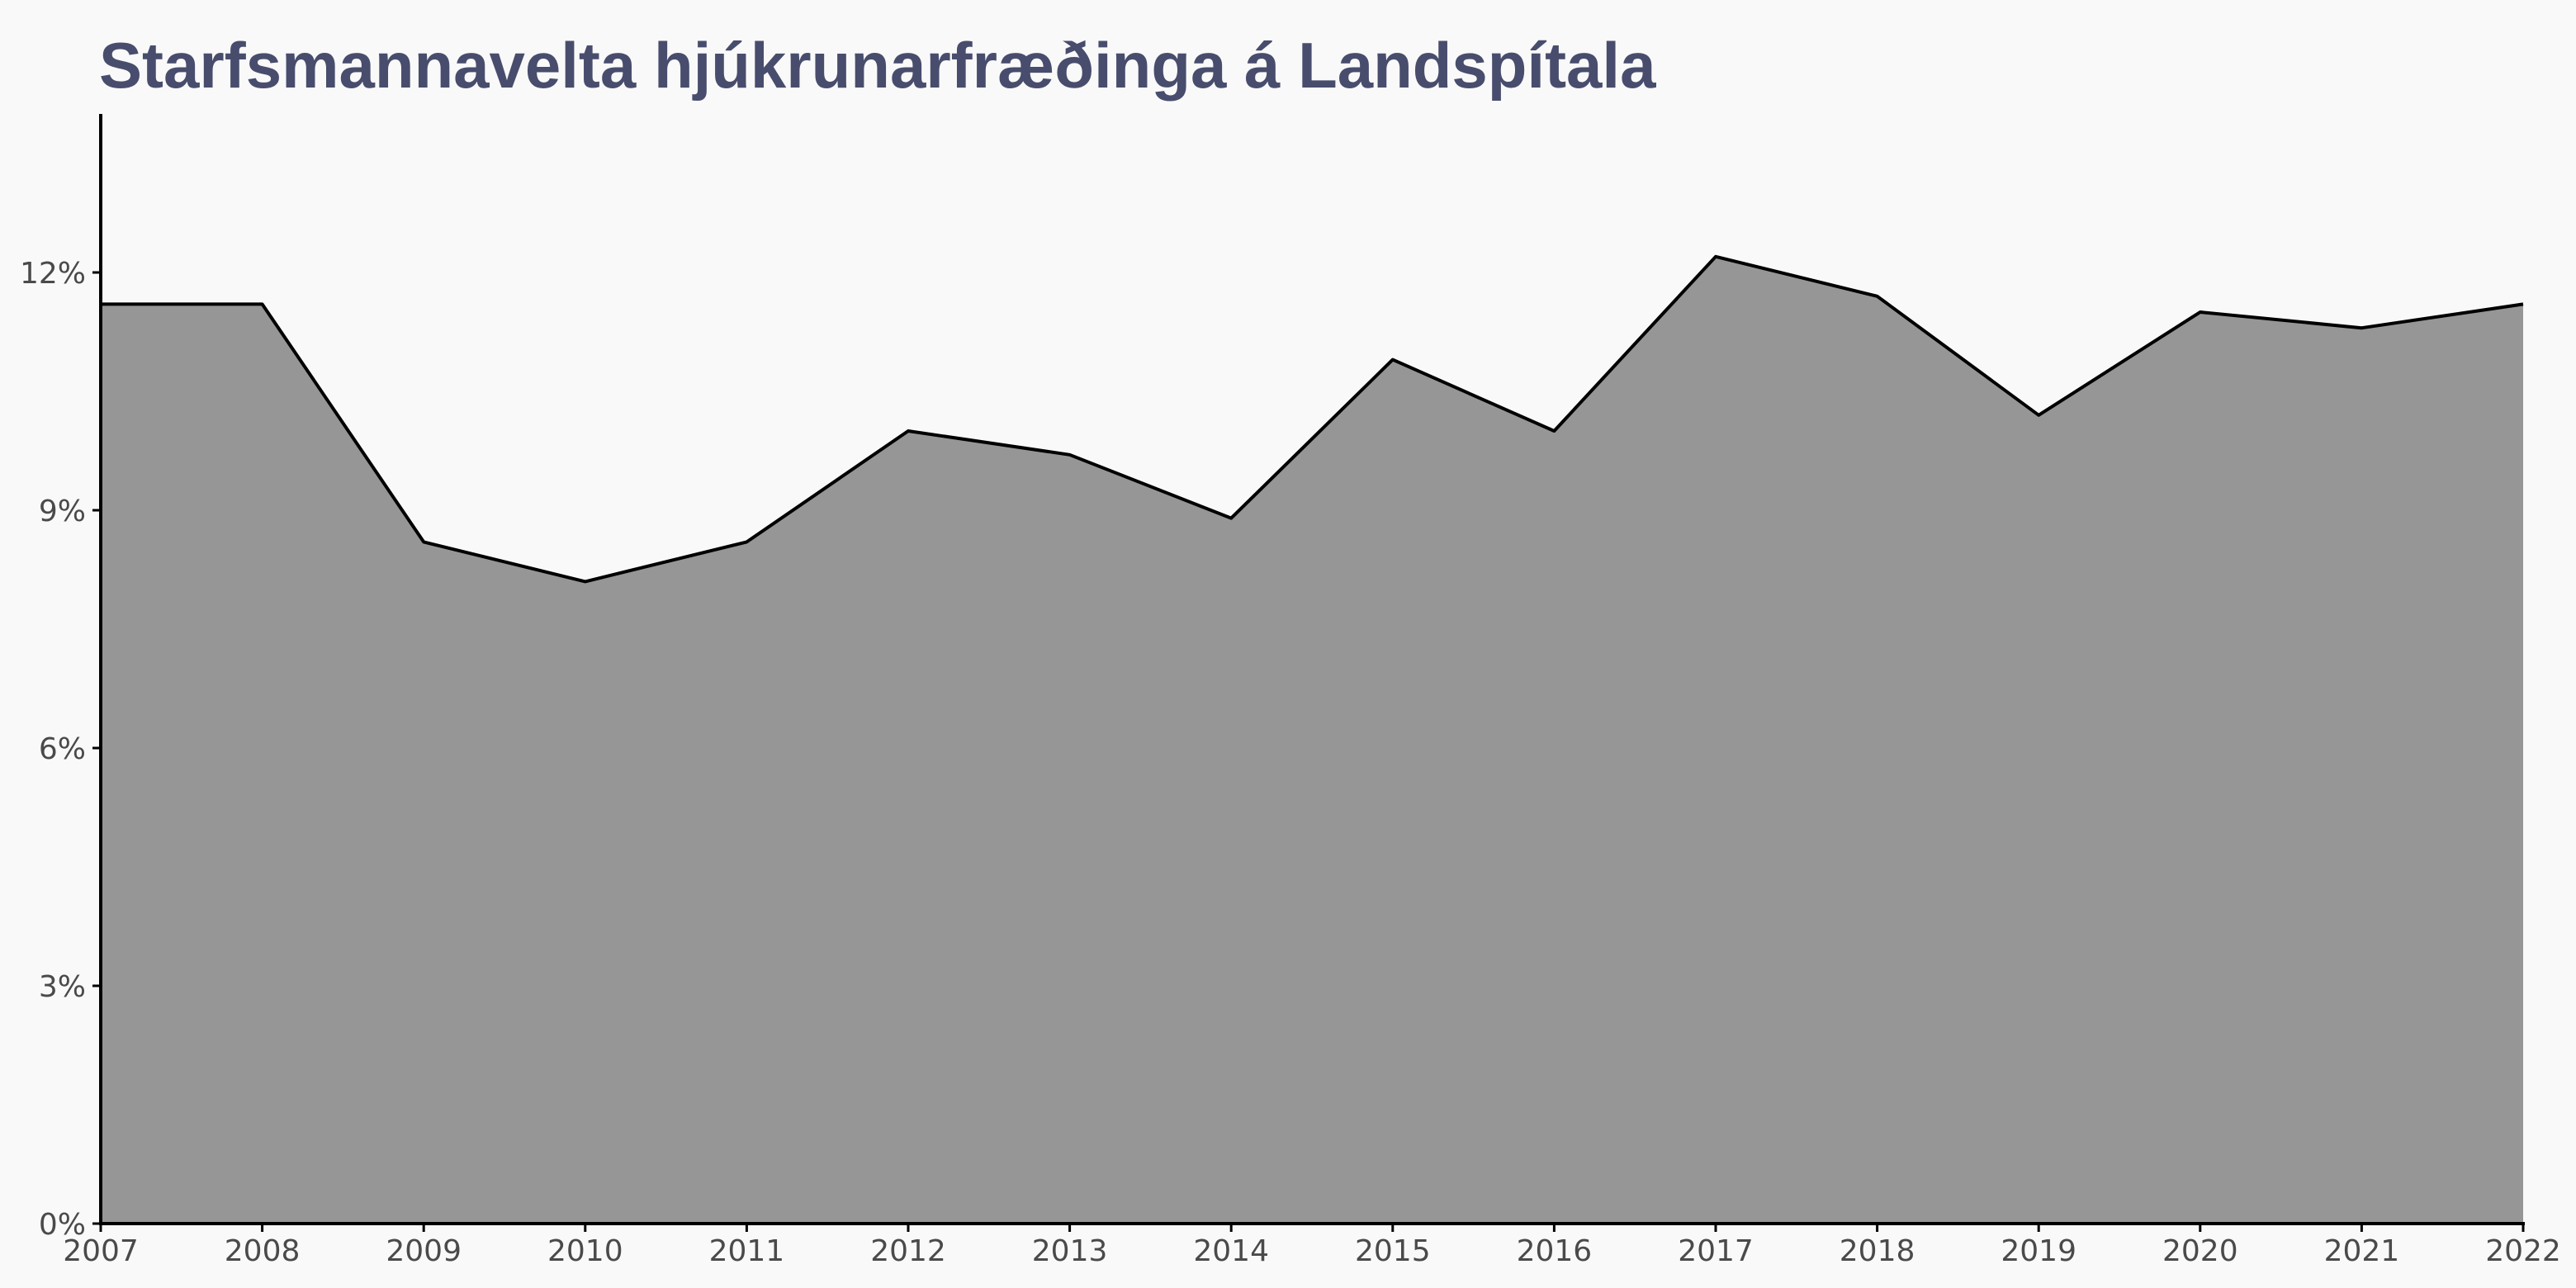 The image size is (2576, 1288). What do you see at coordinates (1877, 1251) in the screenshot?
I see `x-tick-label: 2018` at bounding box center [1877, 1251].